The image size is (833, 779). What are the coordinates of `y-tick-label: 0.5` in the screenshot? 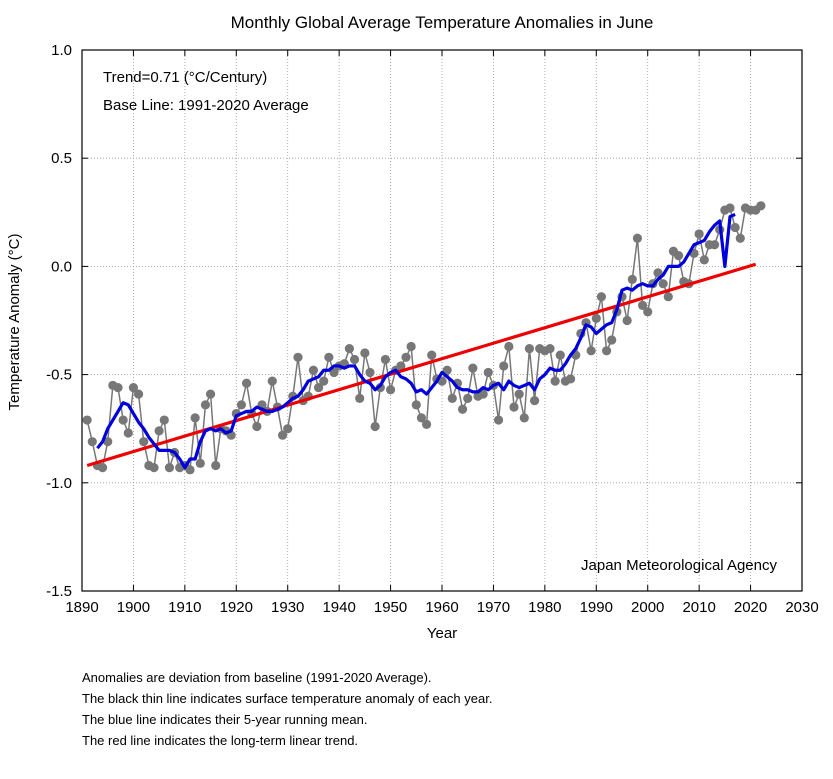 It's located at (61, 158).